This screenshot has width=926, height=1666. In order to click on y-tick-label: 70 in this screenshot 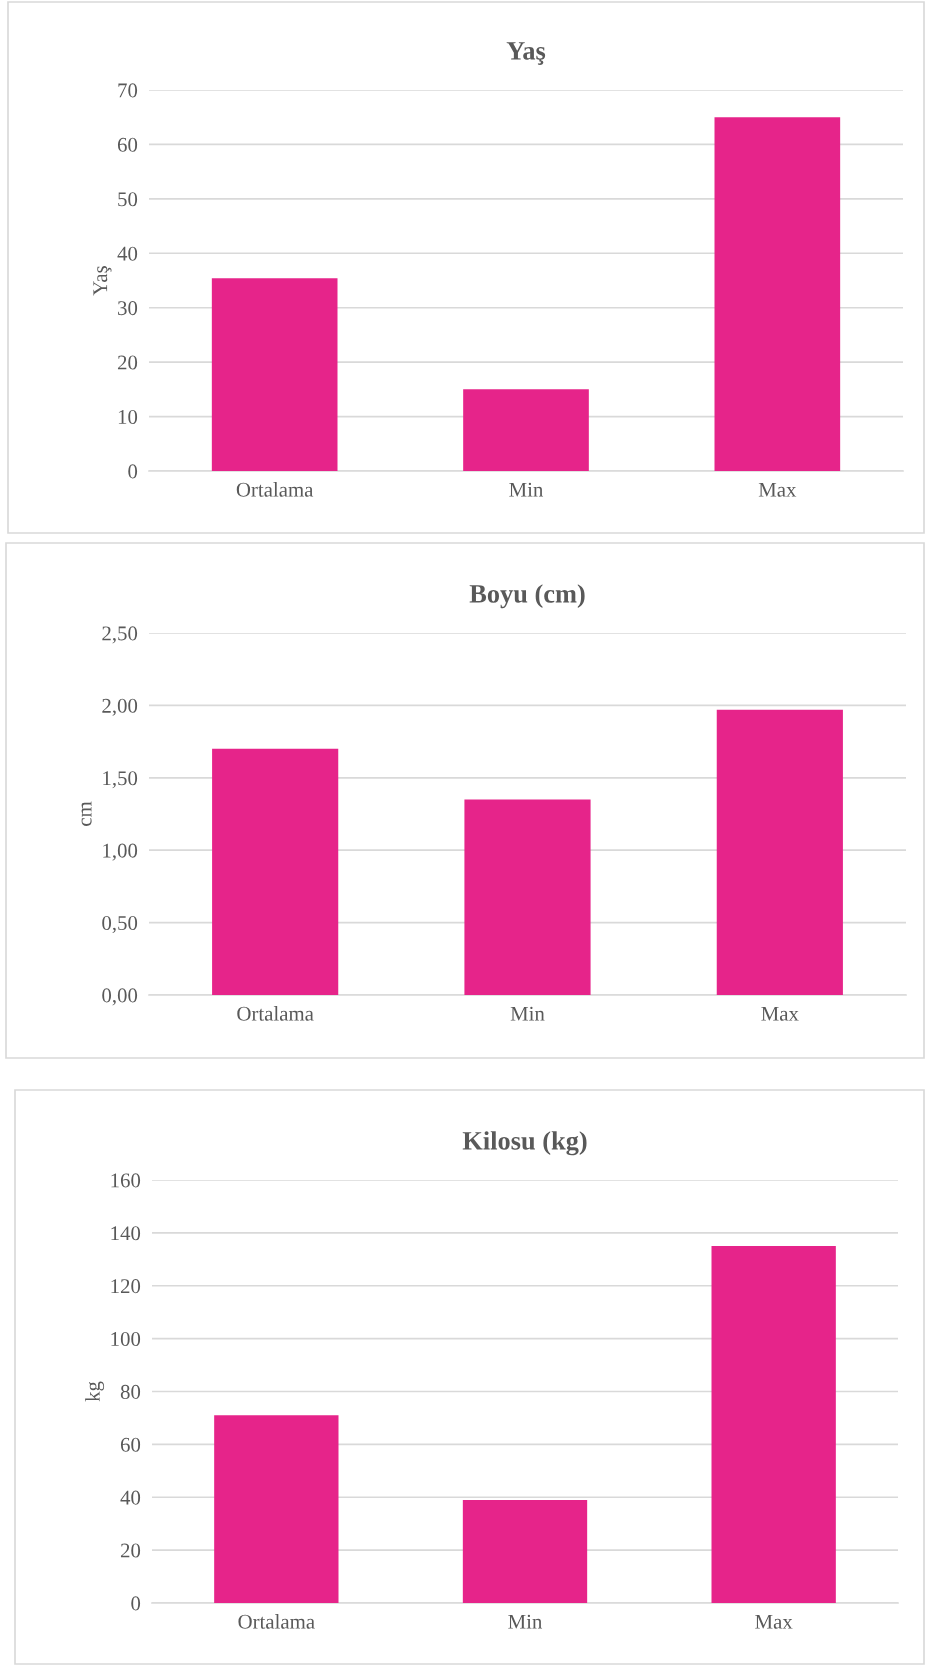, I will do `click(128, 90)`.